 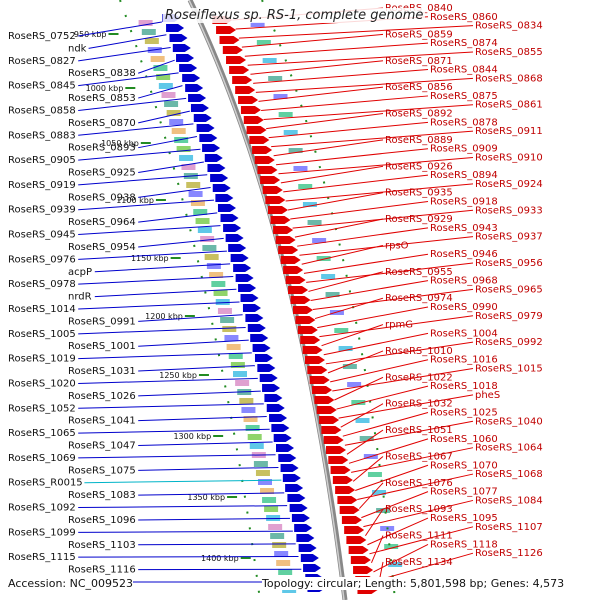 What do you see at coordinates (464, 96) in the screenshot?
I see `right-gene-label: RoseRS_0875` at bounding box center [464, 96].